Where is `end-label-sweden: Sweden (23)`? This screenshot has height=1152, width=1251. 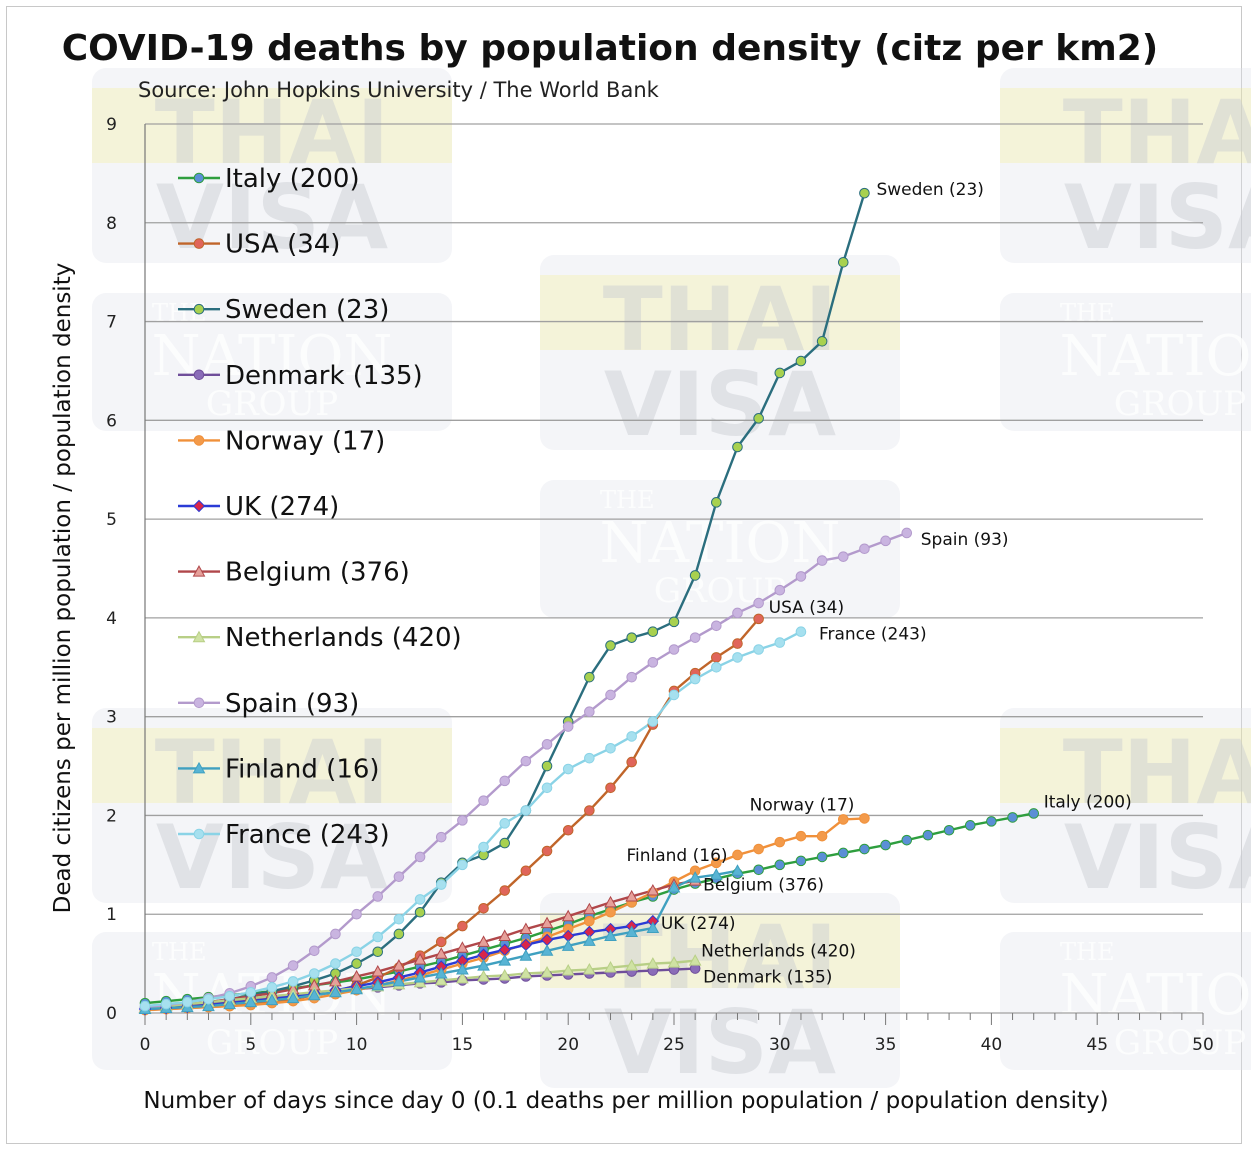
end-label-sweden: Sweden (23) is located at coordinates (929, 190).